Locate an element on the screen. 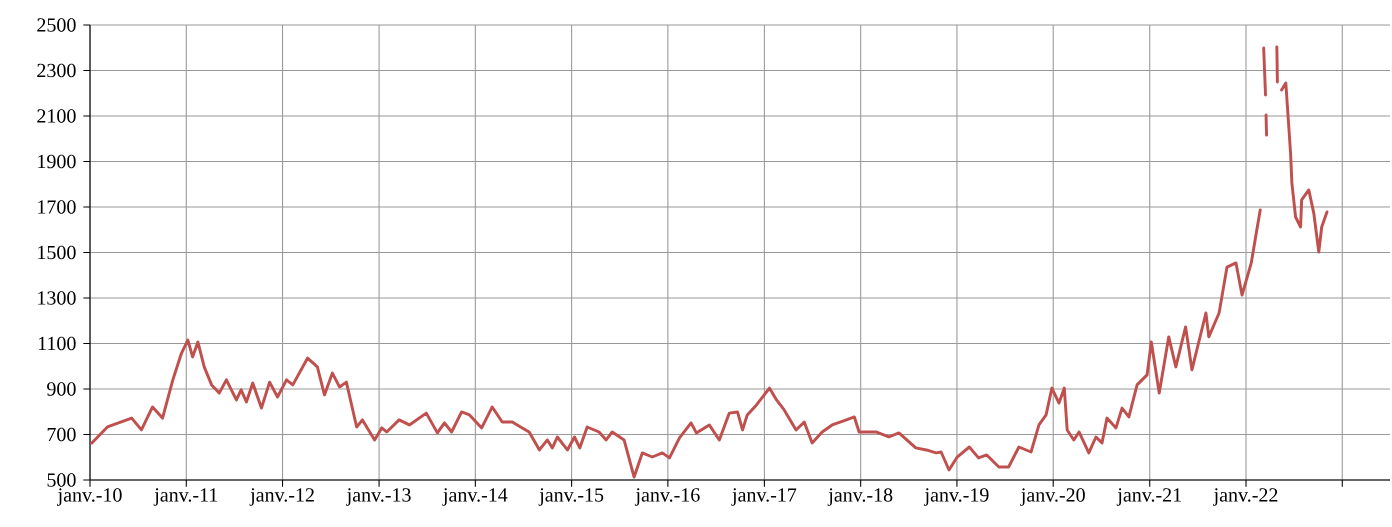 This screenshot has width=1392, height=527. y-tick-label: 500 is located at coordinates (61, 480).